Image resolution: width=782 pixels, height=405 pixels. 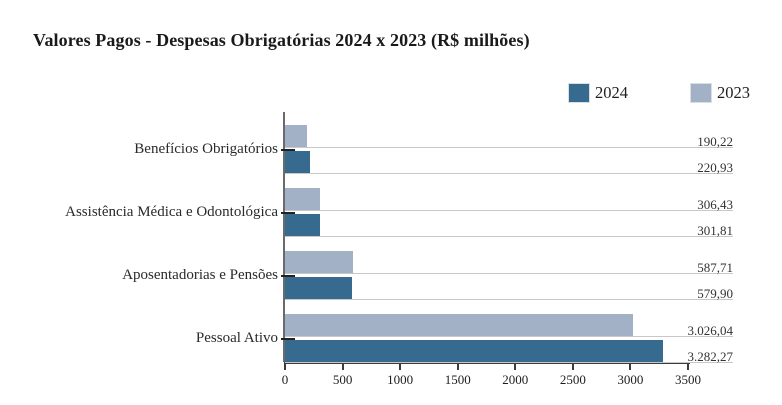 I want to click on legend-item-2023: 2023, so click(x=720, y=93).